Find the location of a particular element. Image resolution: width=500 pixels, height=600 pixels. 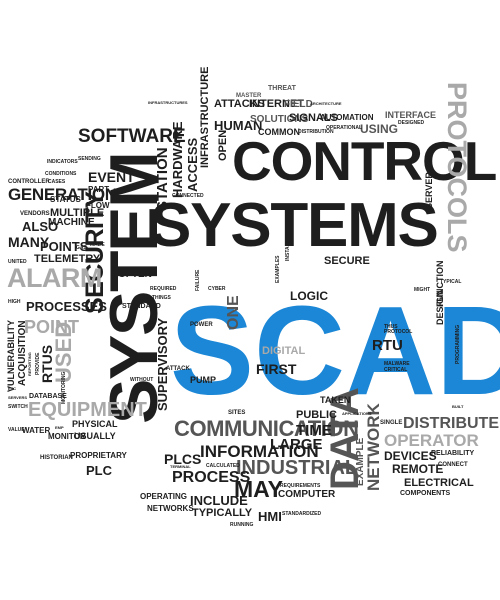

word-programming: PROGRAMMING is located at coordinates (458, 344).